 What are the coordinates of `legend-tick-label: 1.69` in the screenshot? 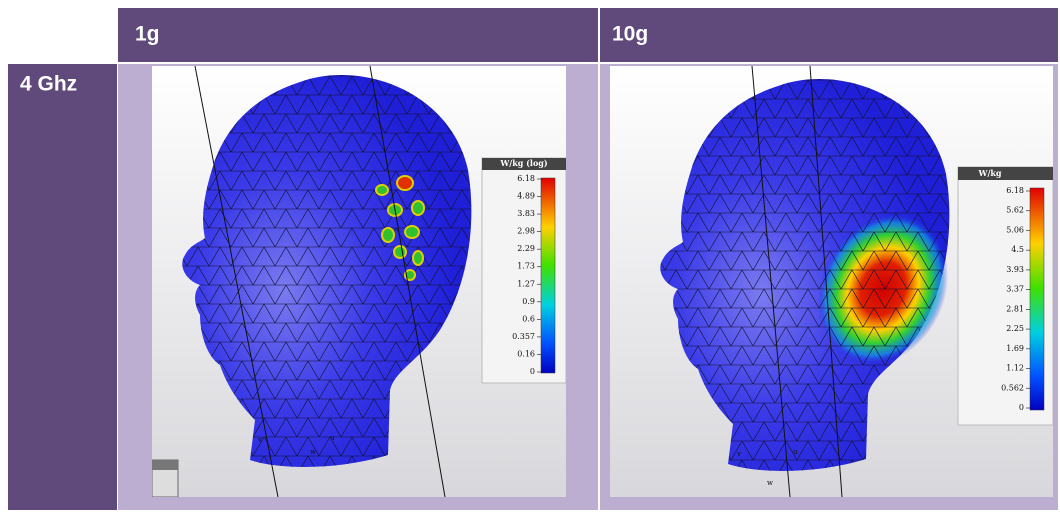 It's located at (1015, 348).